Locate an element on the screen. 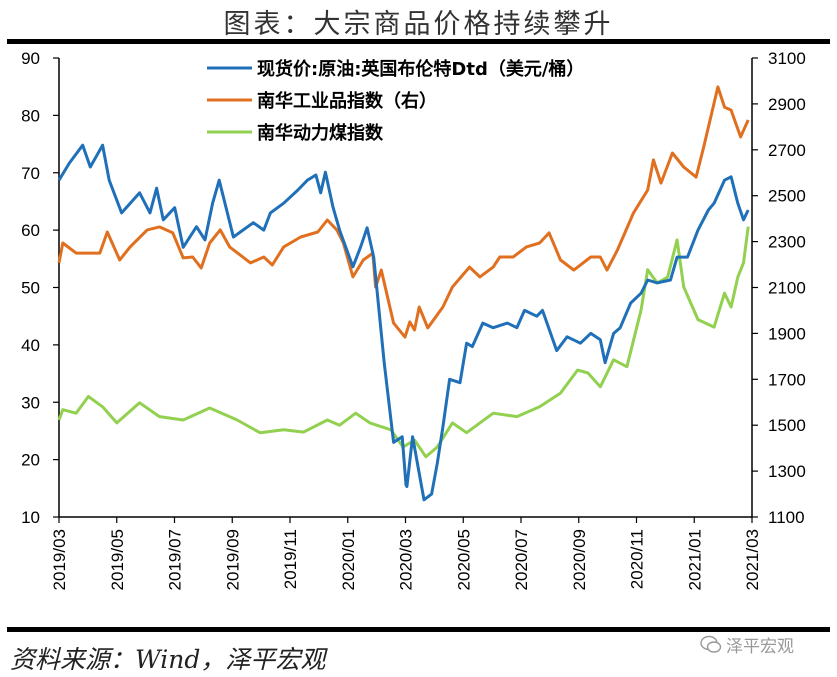 The height and width of the screenshot is (677, 837). x-tick-label: 2020/03 is located at coordinates (406, 559).